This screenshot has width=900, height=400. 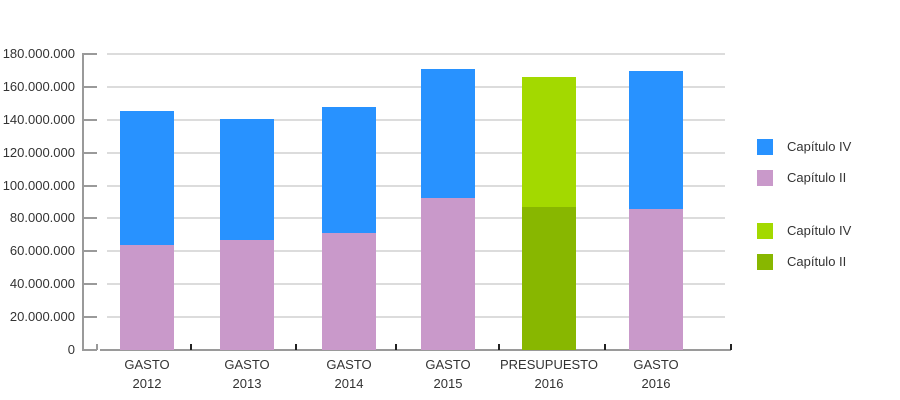 What do you see at coordinates (548, 364) in the screenshot?
I see `x-label-line1: PRESUPUESTO` at bounding box center [548, 364].